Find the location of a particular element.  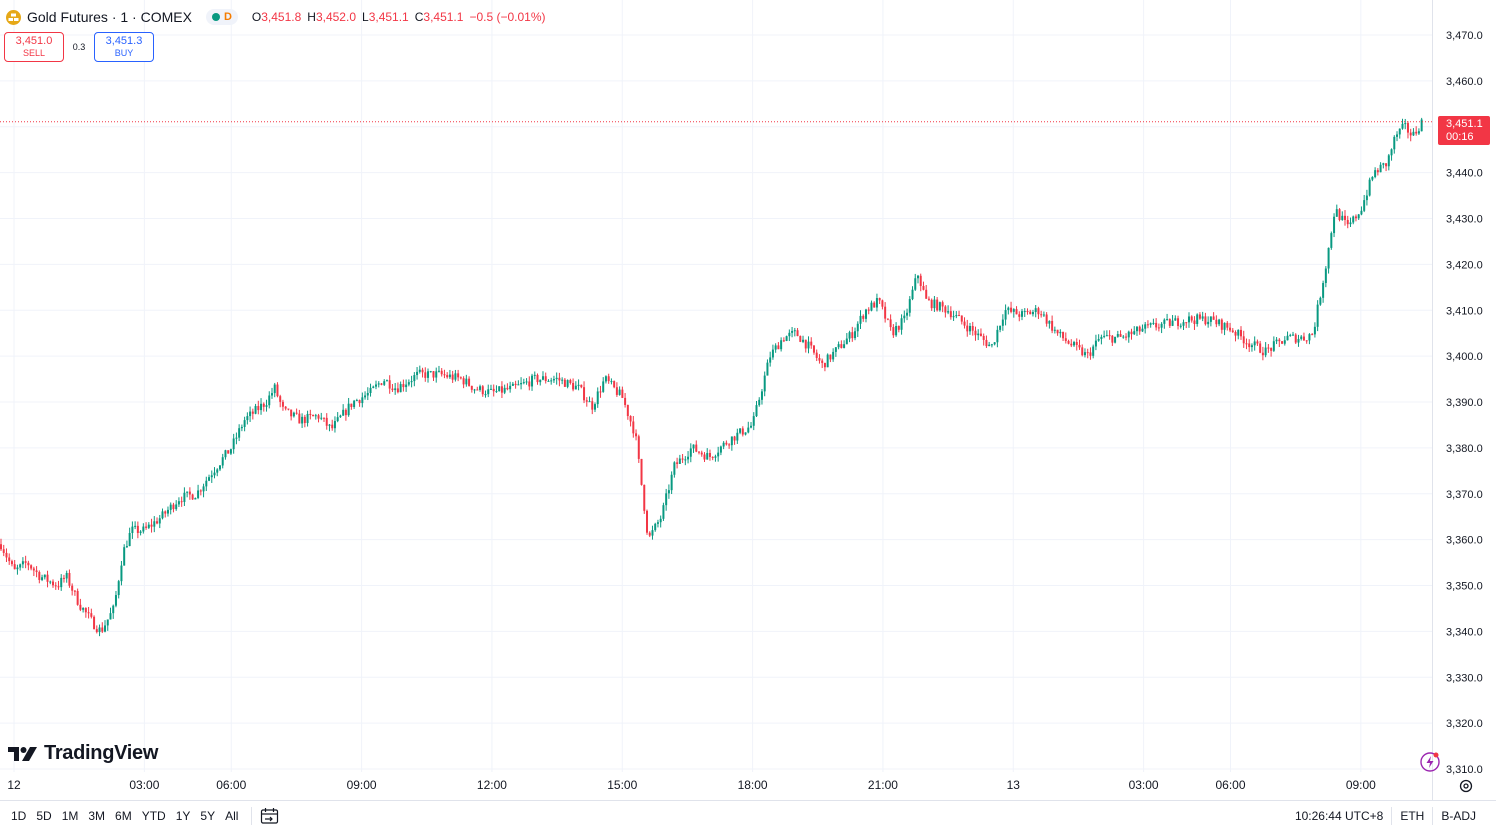

range-1y: 1Y is located at coordinates (183, 815).